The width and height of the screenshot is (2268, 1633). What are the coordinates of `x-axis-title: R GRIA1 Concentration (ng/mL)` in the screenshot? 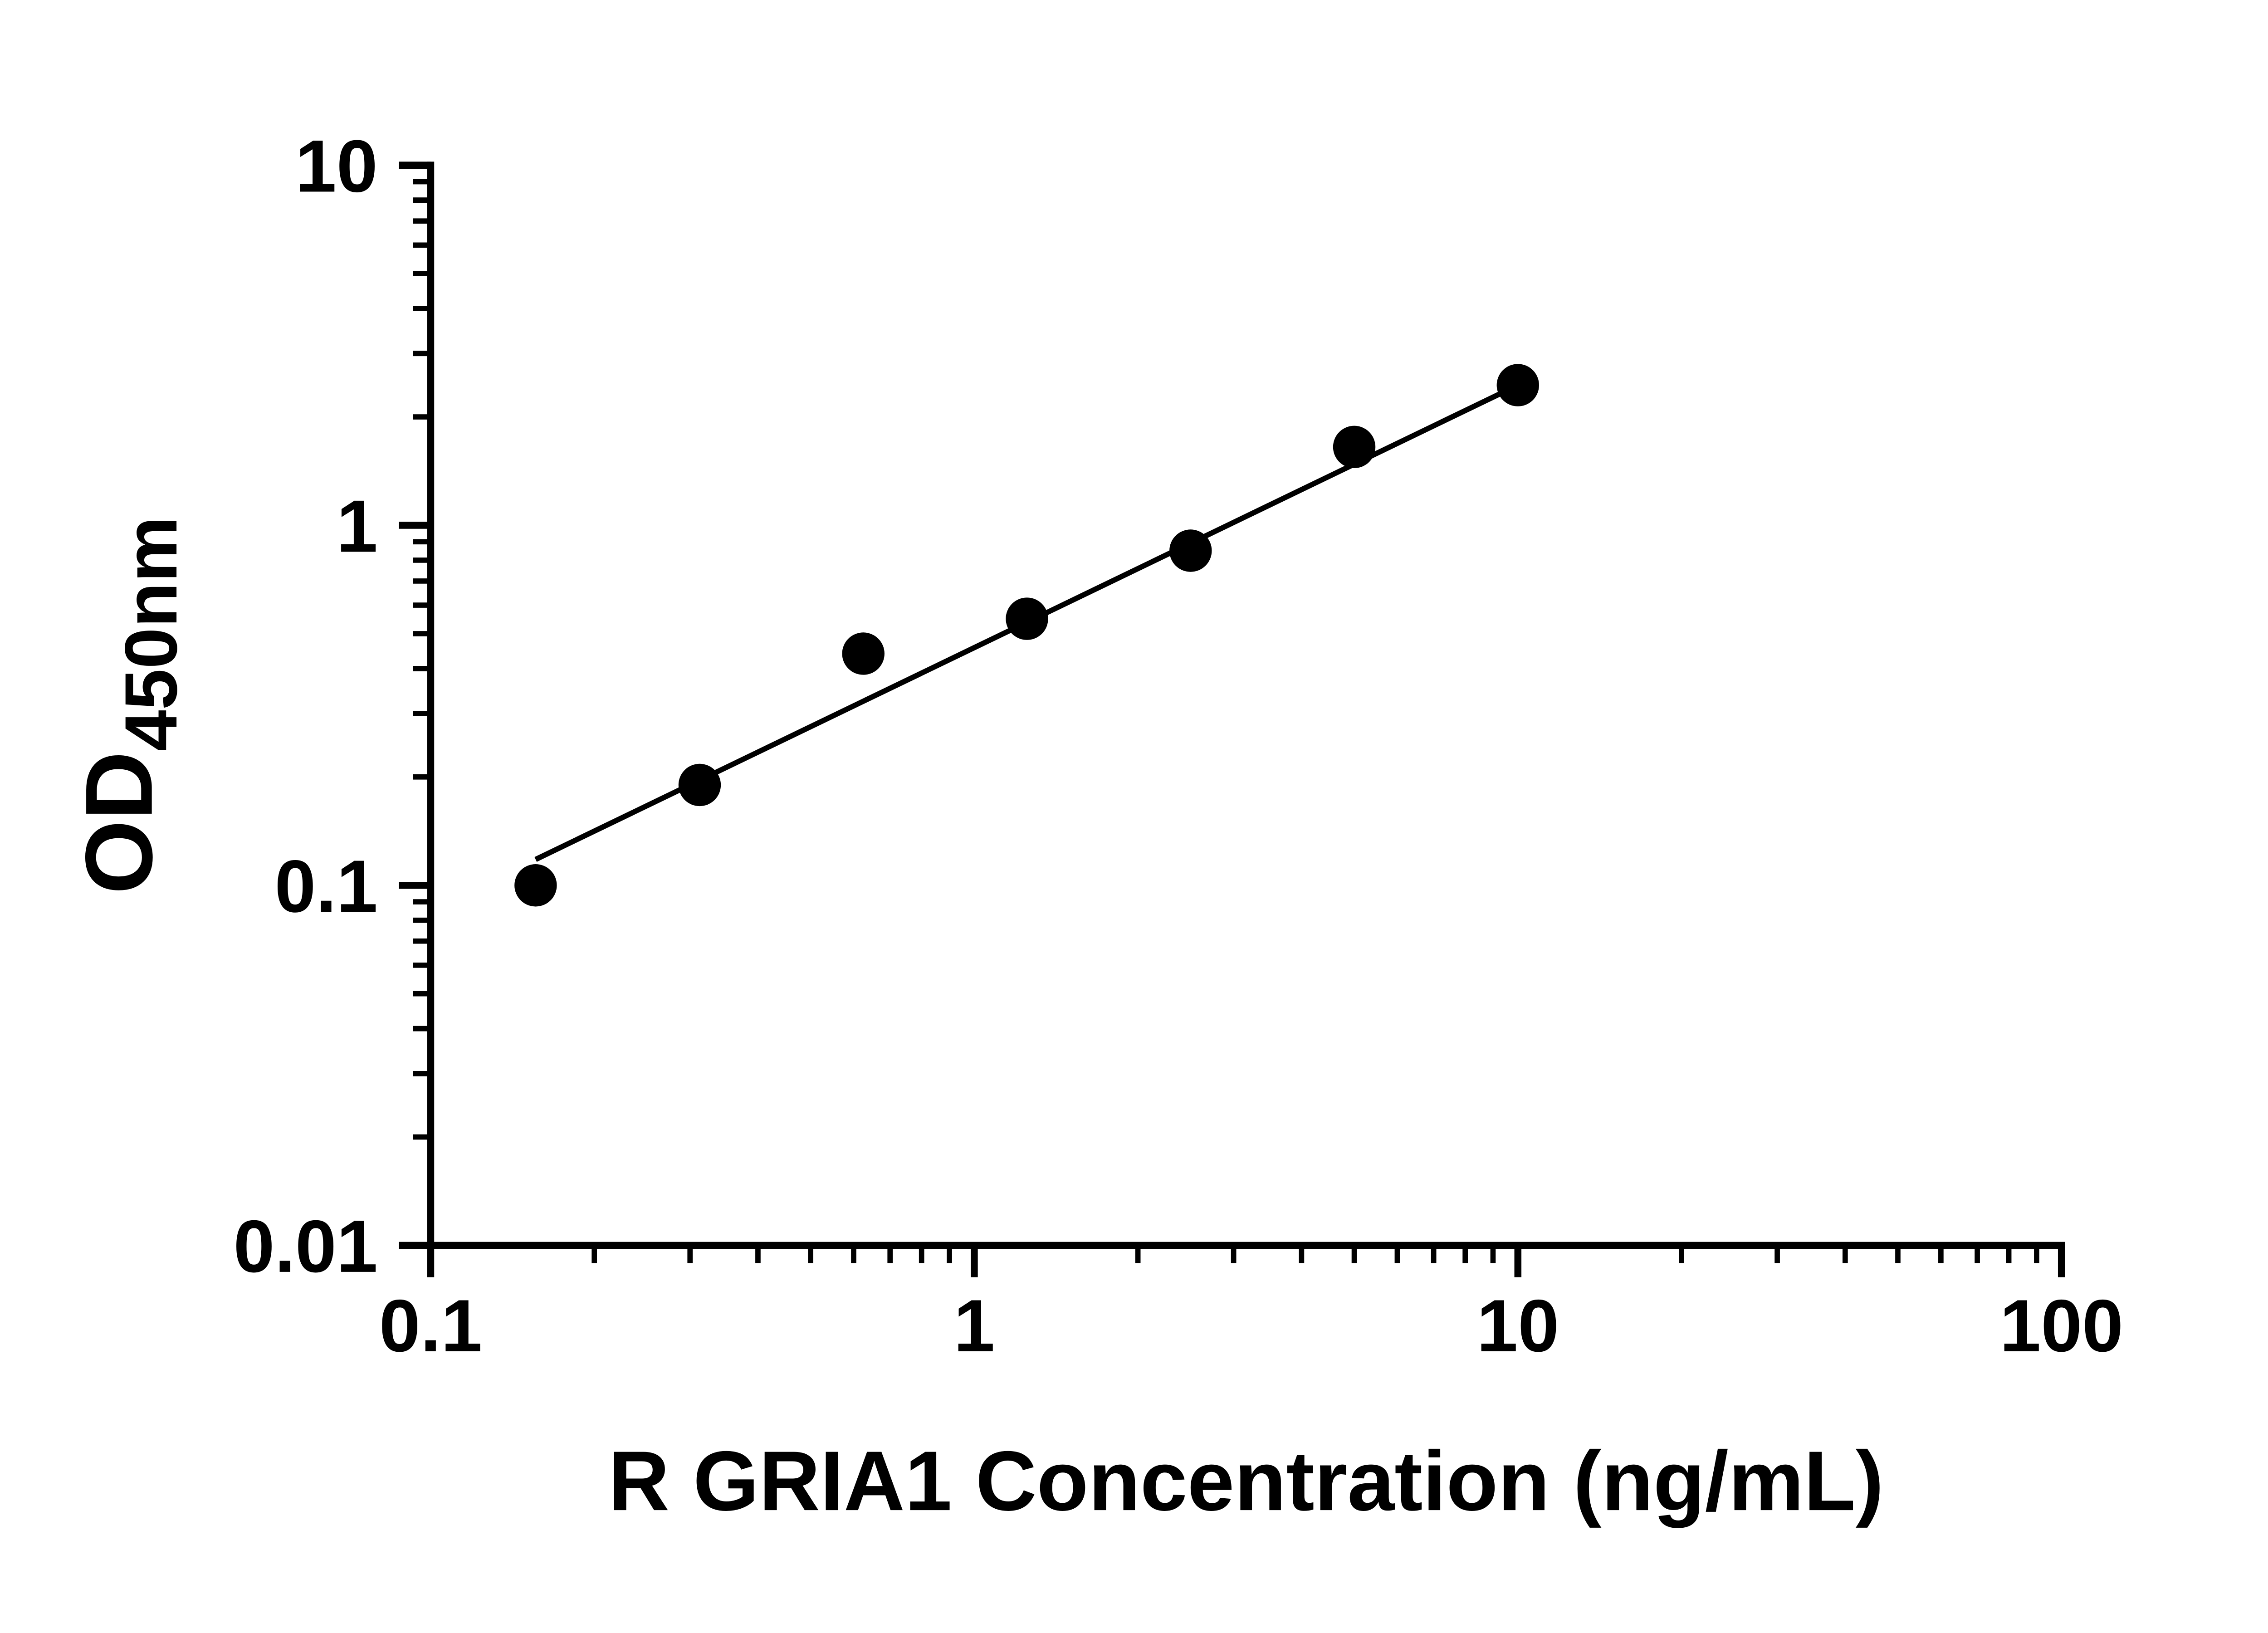 It's located at (1246, 1480).